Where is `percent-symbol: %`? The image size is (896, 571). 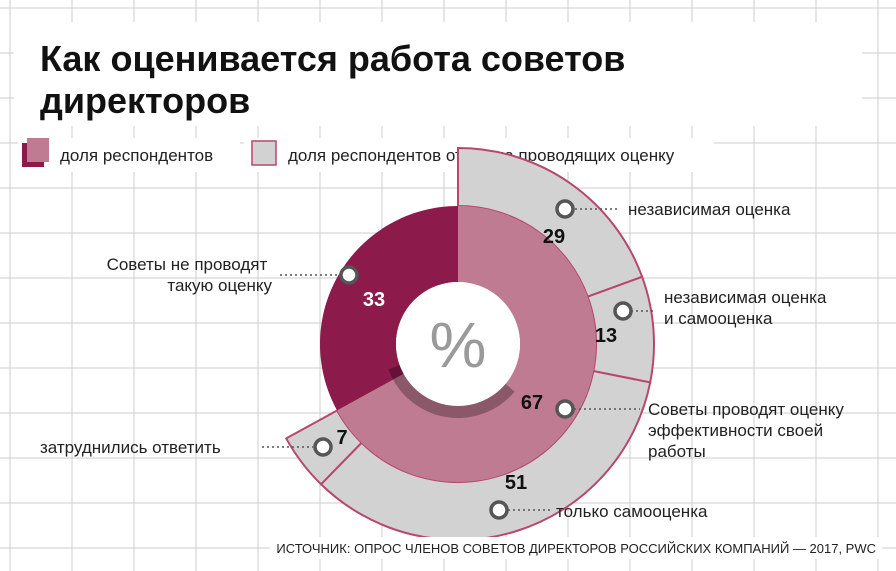
percent-symbol: % is located at coordinates (458, 345).